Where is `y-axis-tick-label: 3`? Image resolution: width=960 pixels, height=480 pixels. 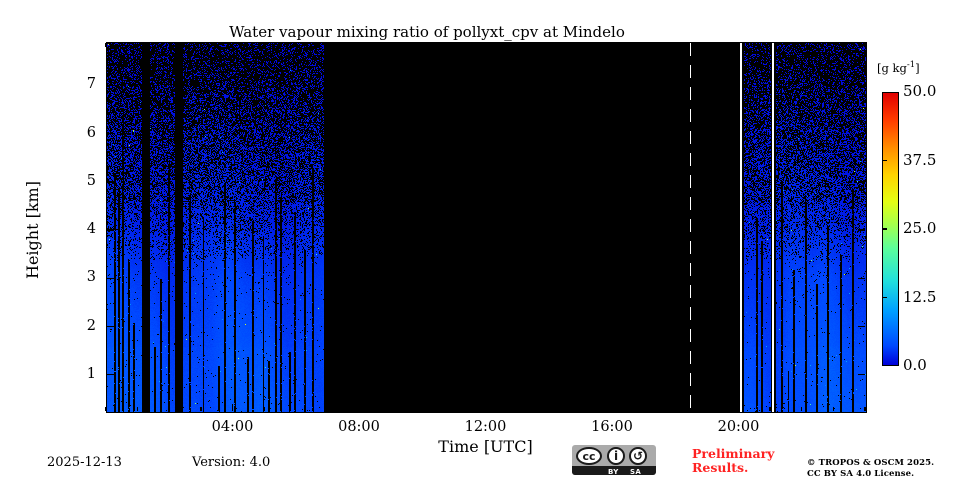 y-axis-tick-label: 3 is located at coordinates (91, 277).